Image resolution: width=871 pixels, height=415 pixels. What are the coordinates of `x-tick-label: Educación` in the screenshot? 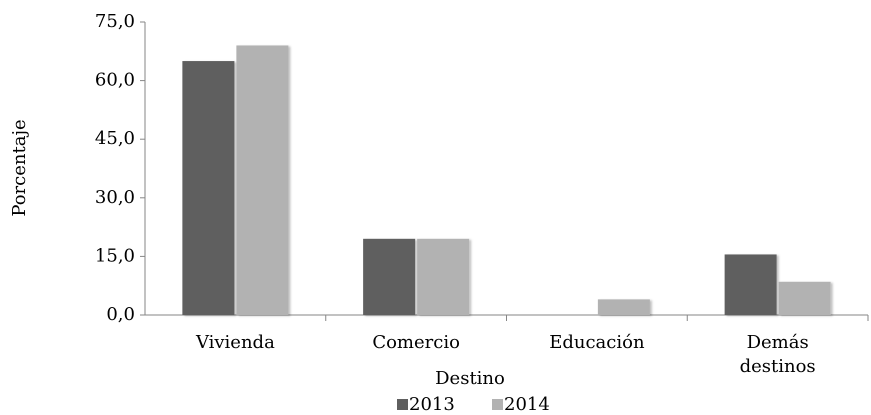 It's located at (597, 342).